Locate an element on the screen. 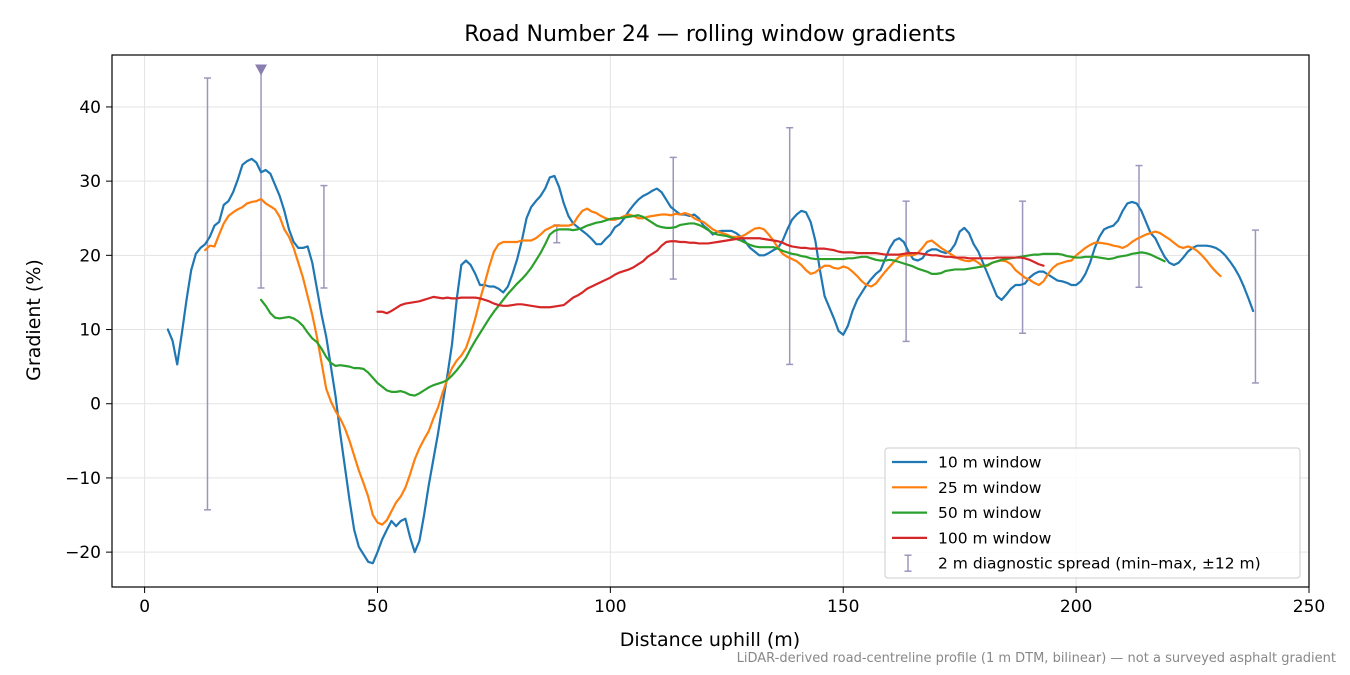 Image resolution: width=1350 pixels, height=675 pixels. x-tick-label: 50 is located at coordinates (378, 607).